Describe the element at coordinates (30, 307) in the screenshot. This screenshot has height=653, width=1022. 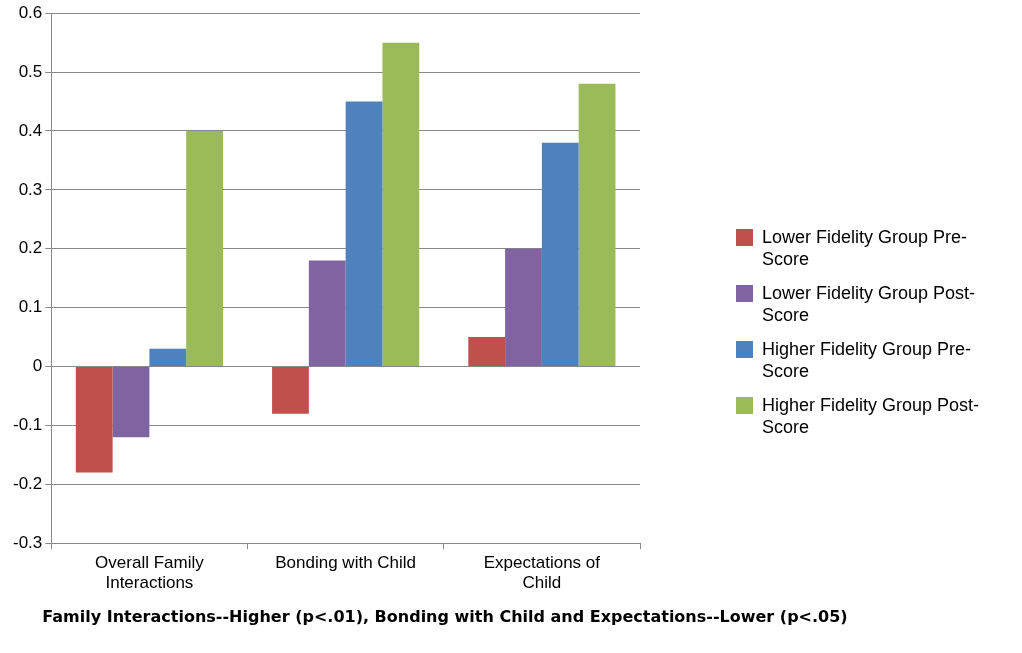
I see `y-tick-label: 0.1` at that location.